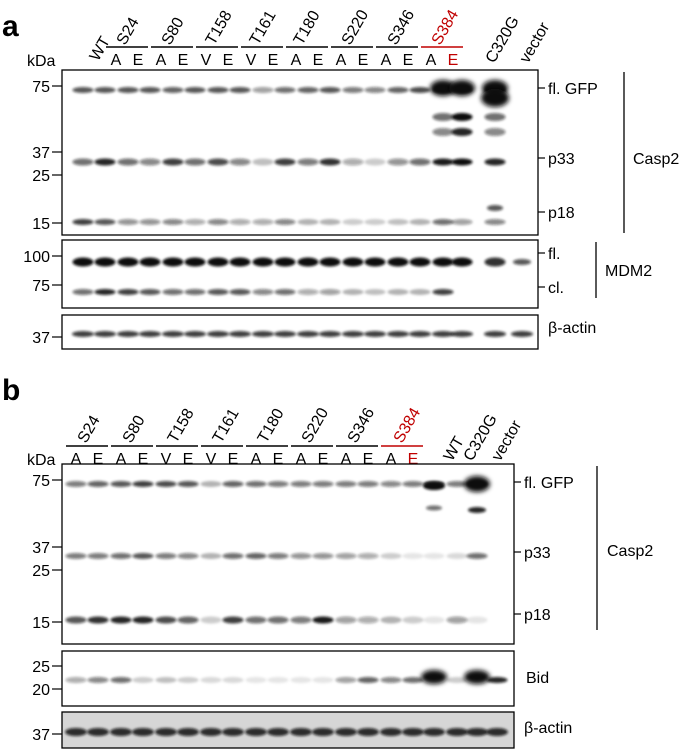  What do you see at coordinates (453, 60) in the screenshot?
I see `lane-sub-label-highlight: E` at bounding box center [453, 60].